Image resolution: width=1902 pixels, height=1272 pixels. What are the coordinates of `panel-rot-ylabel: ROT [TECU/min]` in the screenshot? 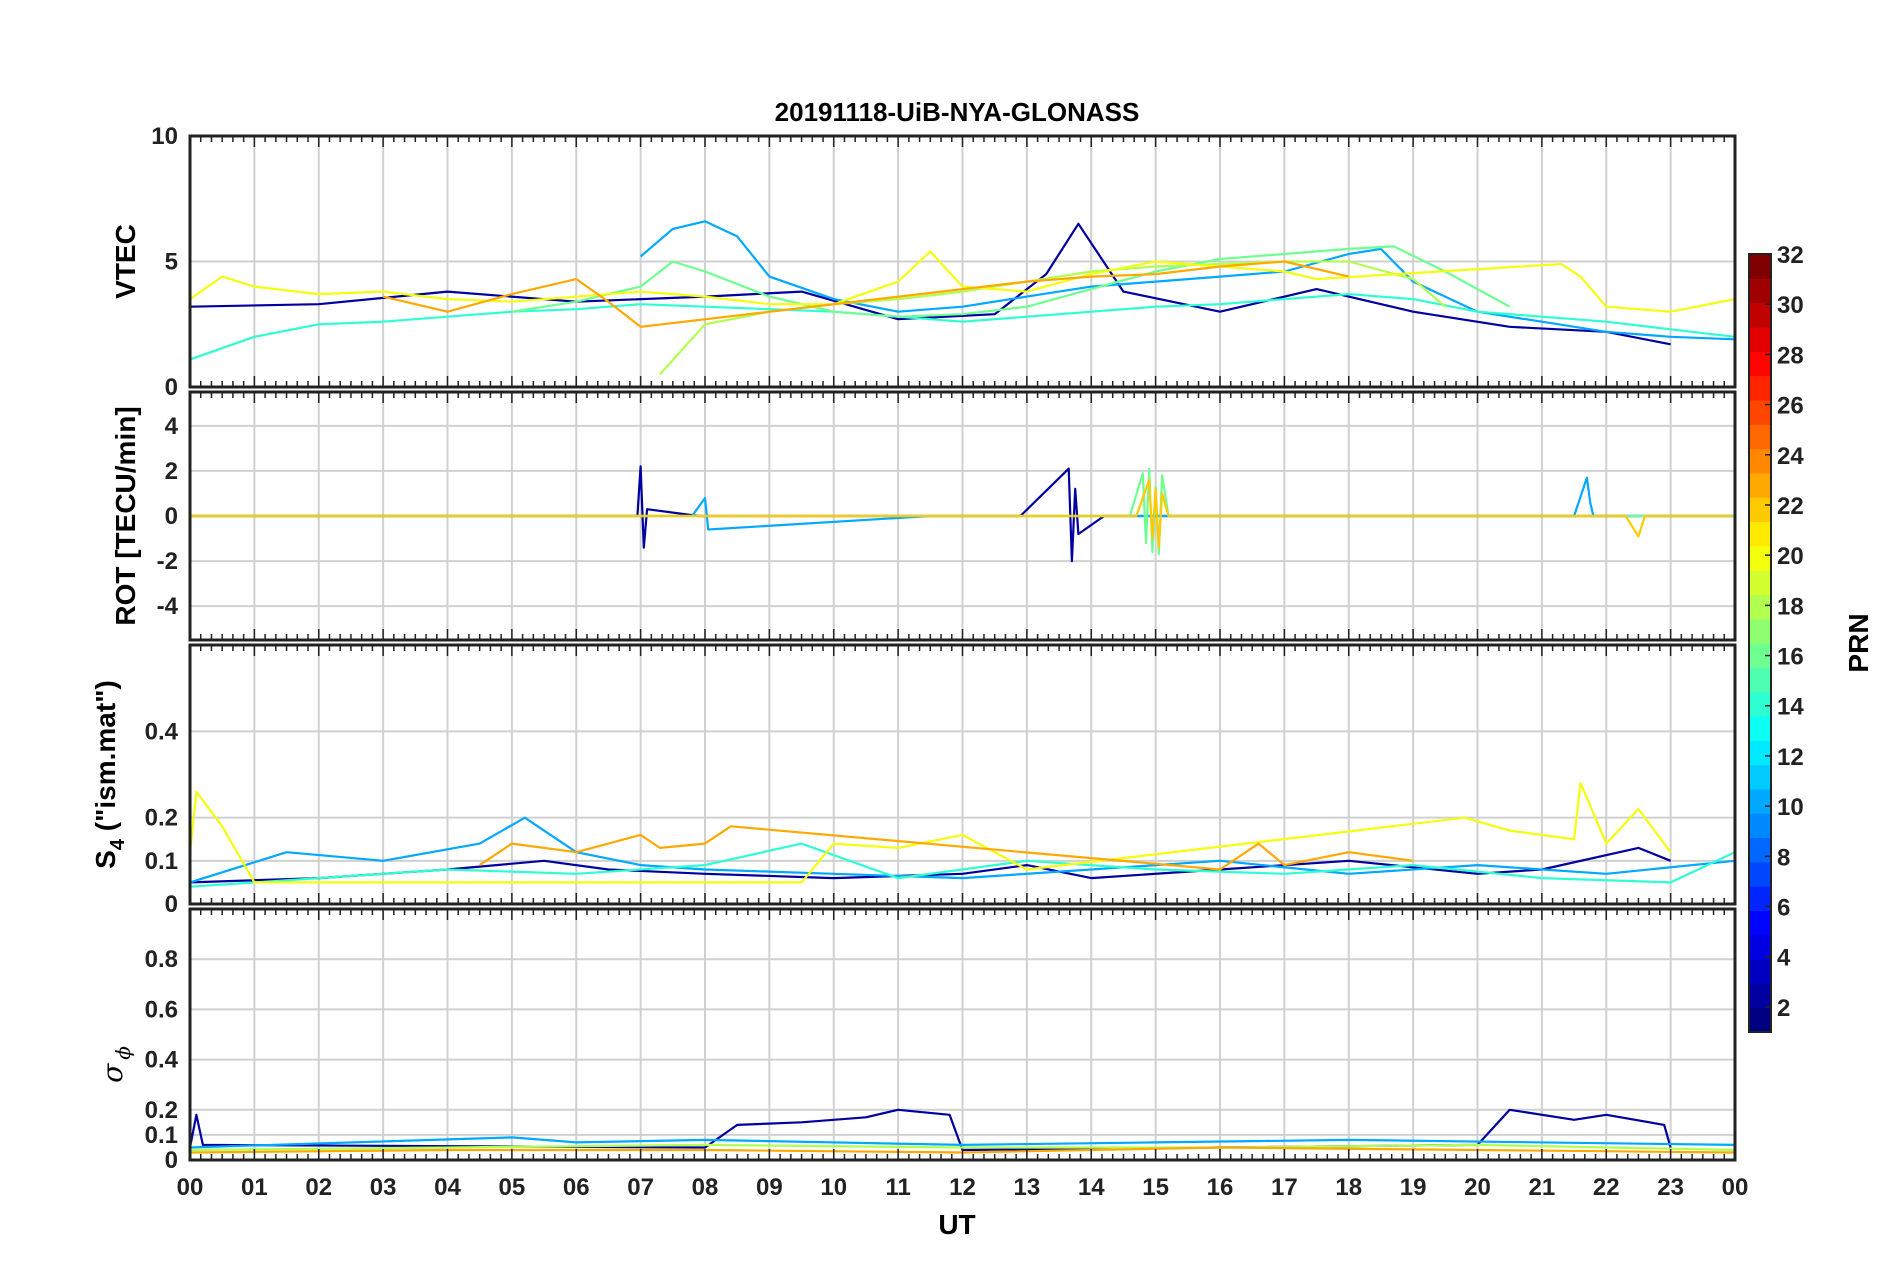 It's located at (125, 515).